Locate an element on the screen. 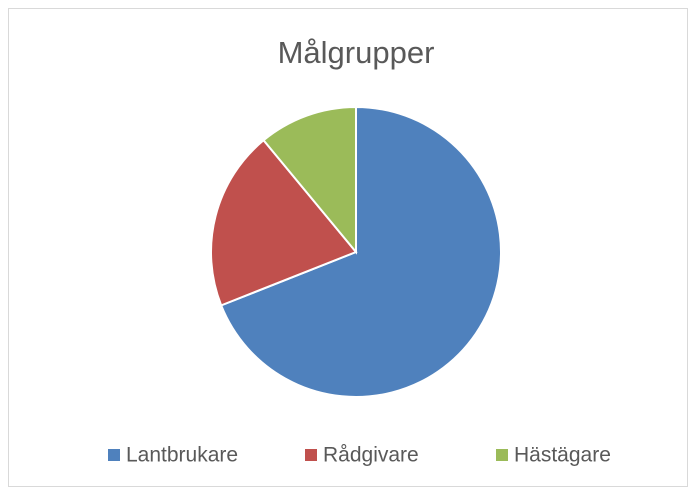  legend-label: Rådgivare is located at coordinates (371, 455).